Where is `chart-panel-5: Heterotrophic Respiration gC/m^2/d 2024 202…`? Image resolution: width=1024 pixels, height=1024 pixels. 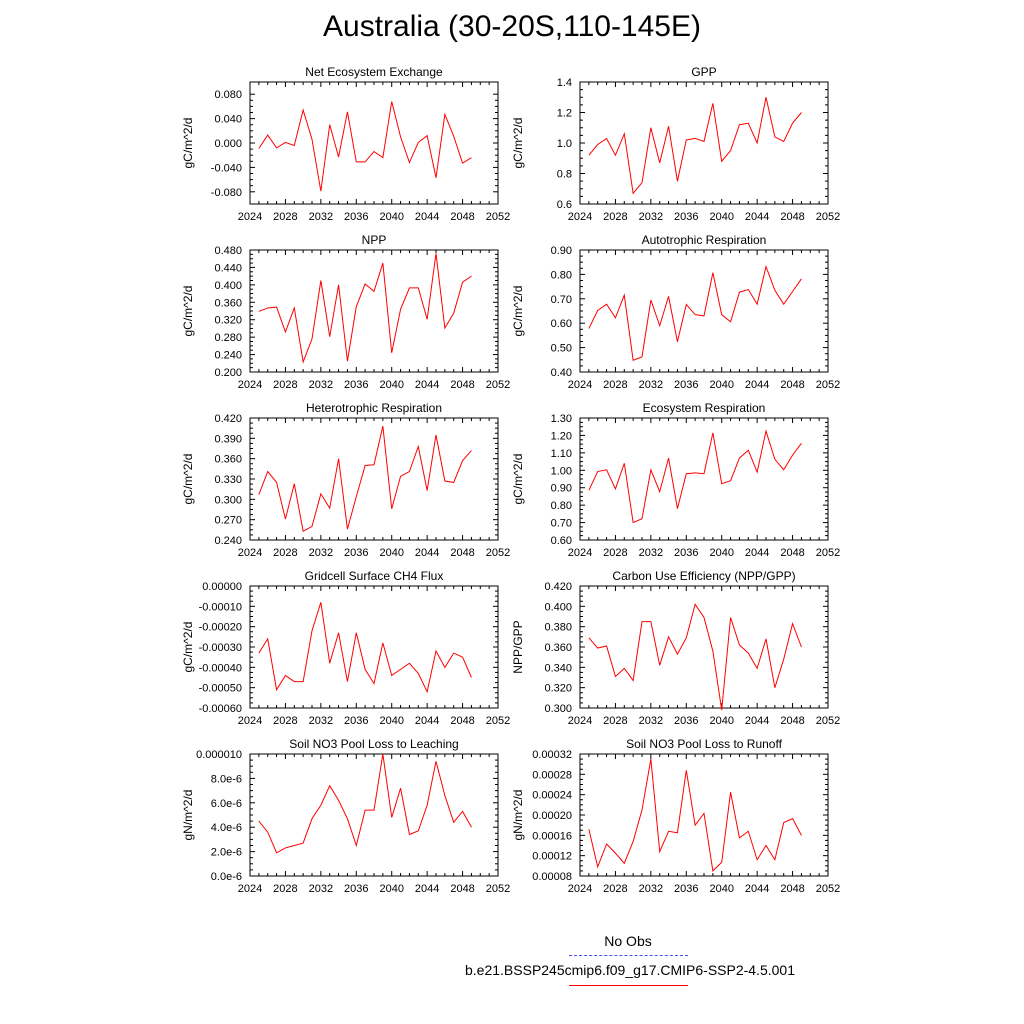
chart-panel-5: Heterotrophic Respiration gC/m^2/d 2024 202… is located at coordinates (345, 480).